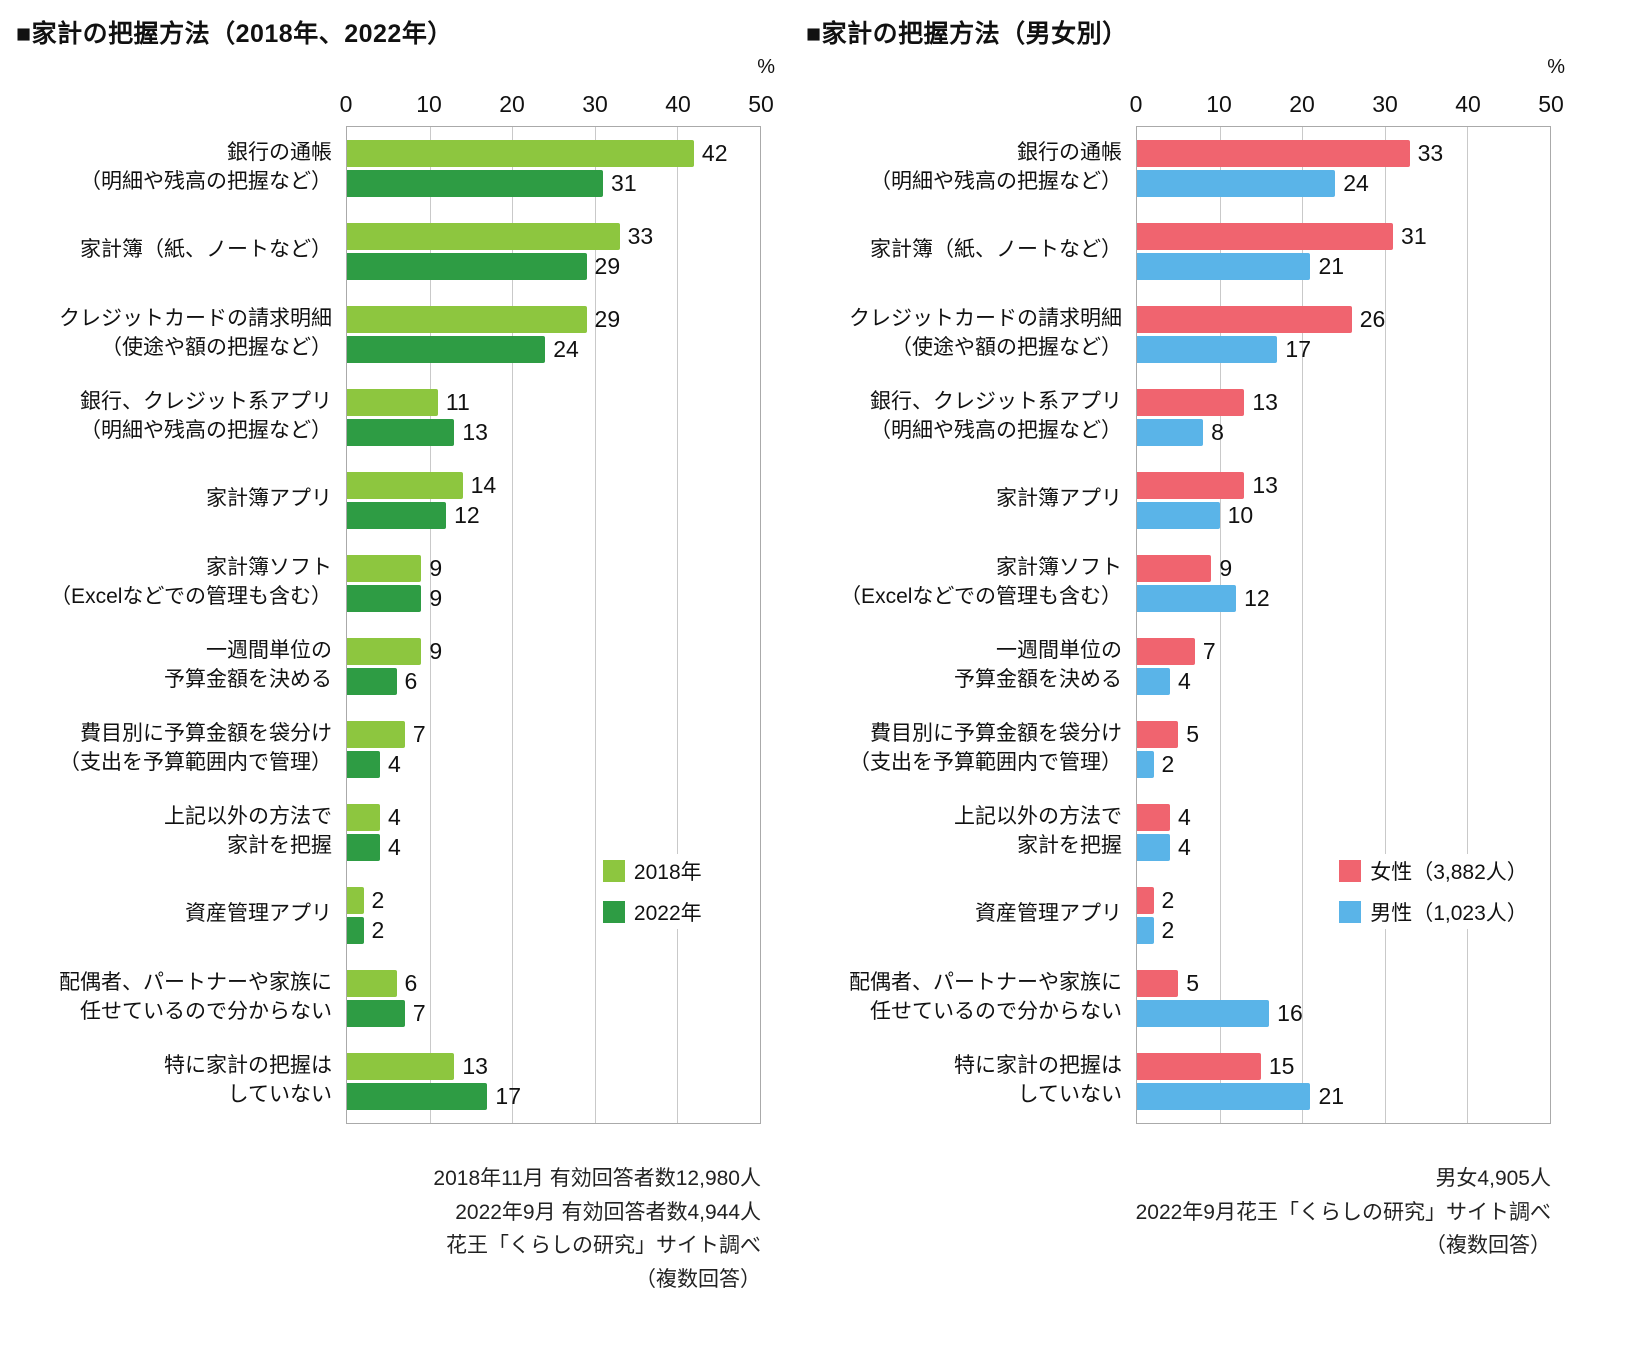  Describe the element at coordinates (640, 236) in the screenshot. I see `bar-value-label: 33` at that location.